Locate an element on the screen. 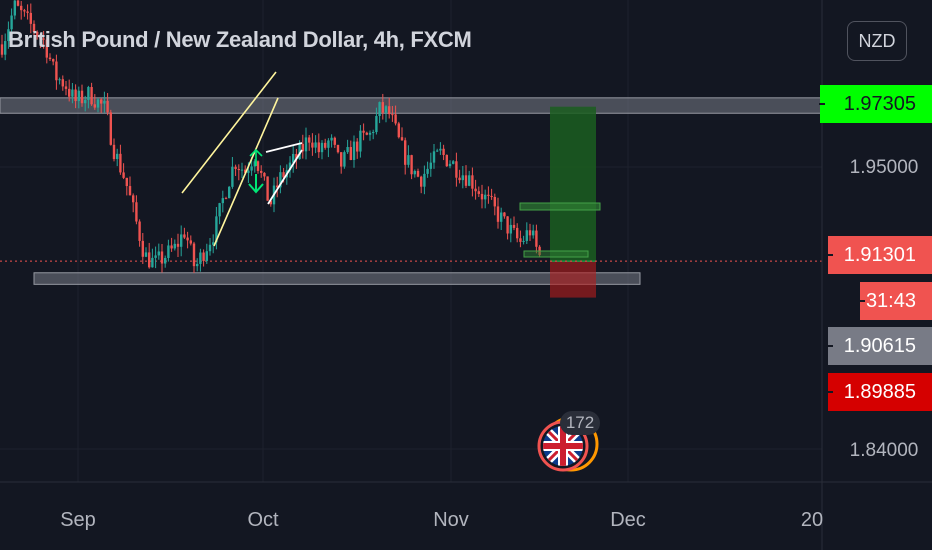  upper-resistance-zone is located at coordinates (411, 105).